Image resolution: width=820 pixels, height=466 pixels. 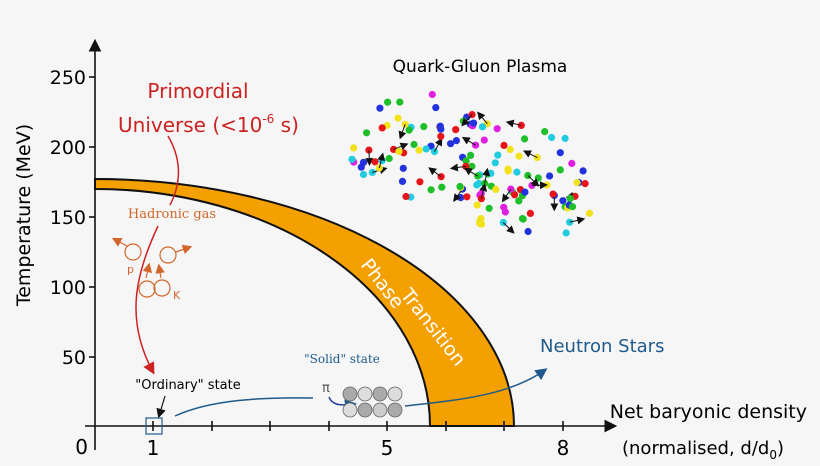 What do you see at coordinates (161, 407) in the screenshot?
I see `ordinary-state-arrow` at bounding box center [161, 407].